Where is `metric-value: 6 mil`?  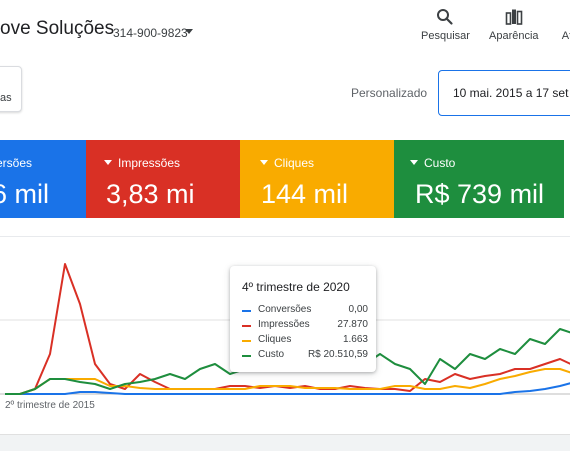
metric-value: 6 mil is located at coordinates (25, 194).